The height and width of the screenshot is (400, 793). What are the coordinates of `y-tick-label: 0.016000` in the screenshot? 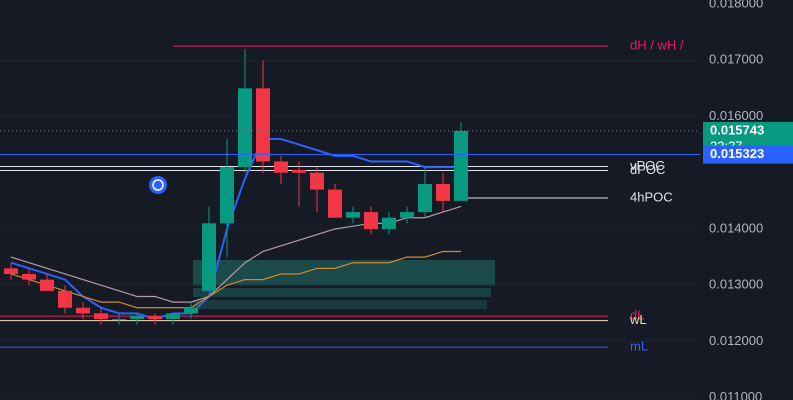 It's located at (736, 115).